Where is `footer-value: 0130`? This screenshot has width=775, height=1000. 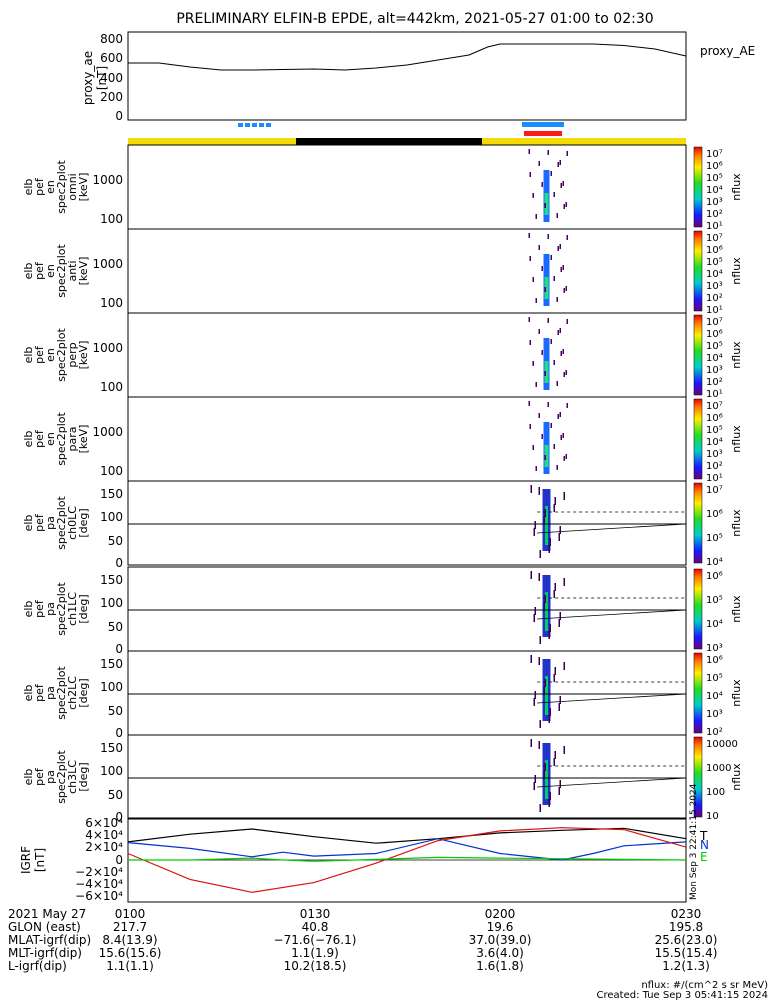 footer-value: 0130 is located at coordinates (315, 914).